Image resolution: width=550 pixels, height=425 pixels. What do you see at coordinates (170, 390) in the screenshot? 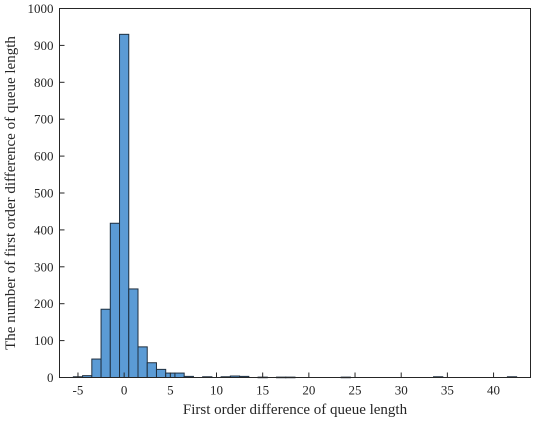
I see `x-tick-label-2: 5` at bounding box center [170, 390].